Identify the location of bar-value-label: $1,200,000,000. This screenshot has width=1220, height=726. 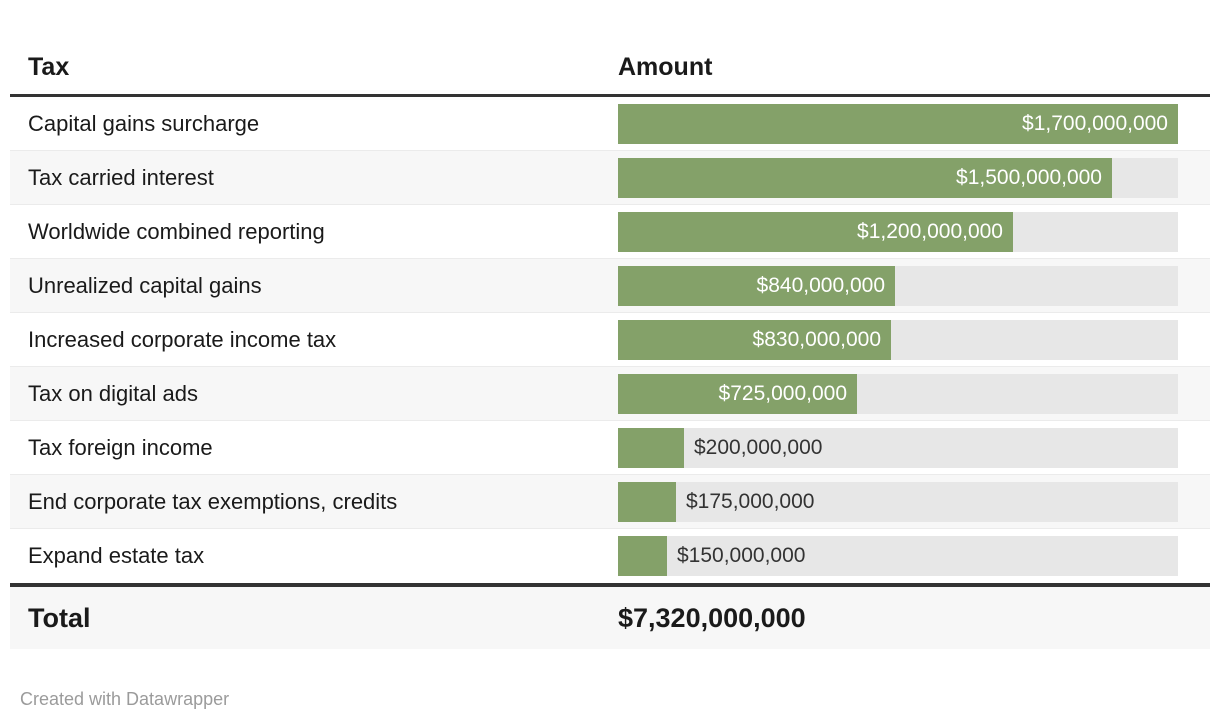
(930, 231).